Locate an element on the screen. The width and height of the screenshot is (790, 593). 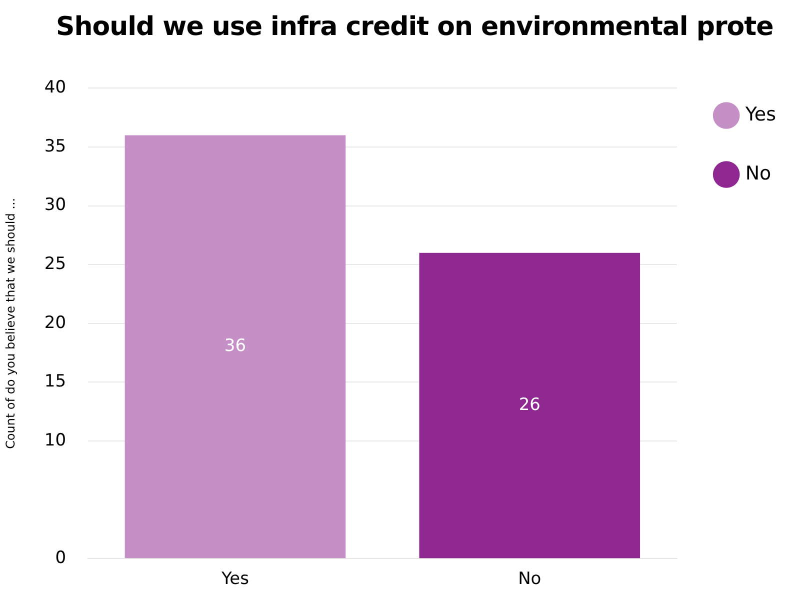
legend-label: Yes is located at coordinates (760, 114).